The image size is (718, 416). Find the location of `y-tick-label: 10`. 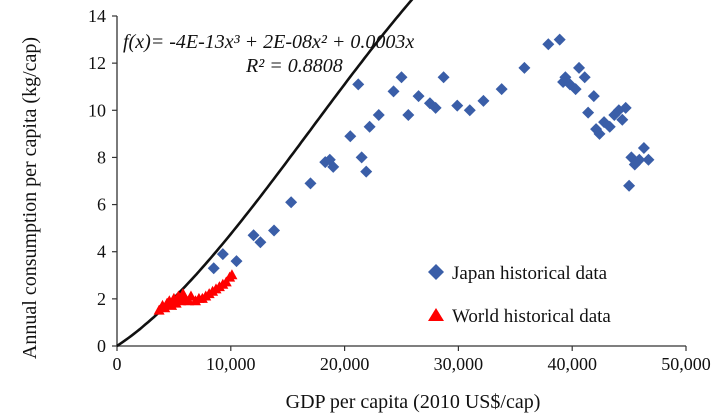

y-tick-label: 10 is located at coordinates (97, 110).